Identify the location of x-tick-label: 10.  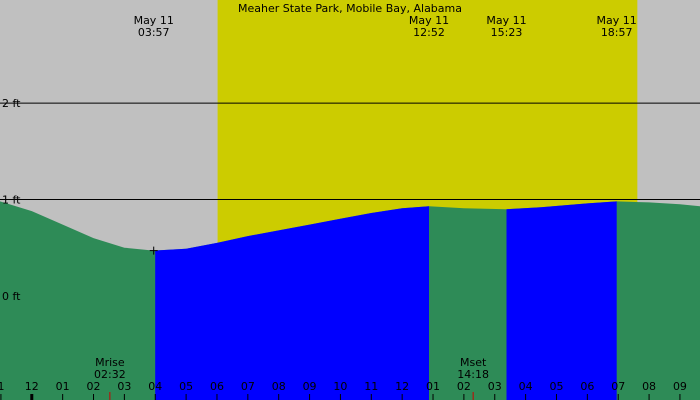
(340, 386).